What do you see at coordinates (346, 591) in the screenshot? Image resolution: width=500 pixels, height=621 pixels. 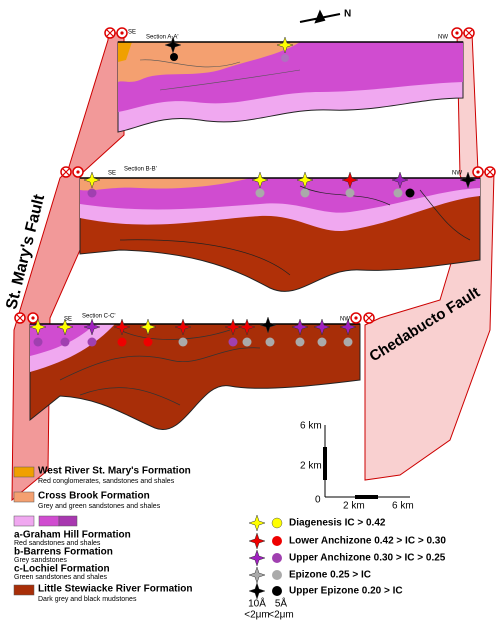 I see `symbol-label: Upper Epizone 0.20 > IC` at bounding box center [346, 591].